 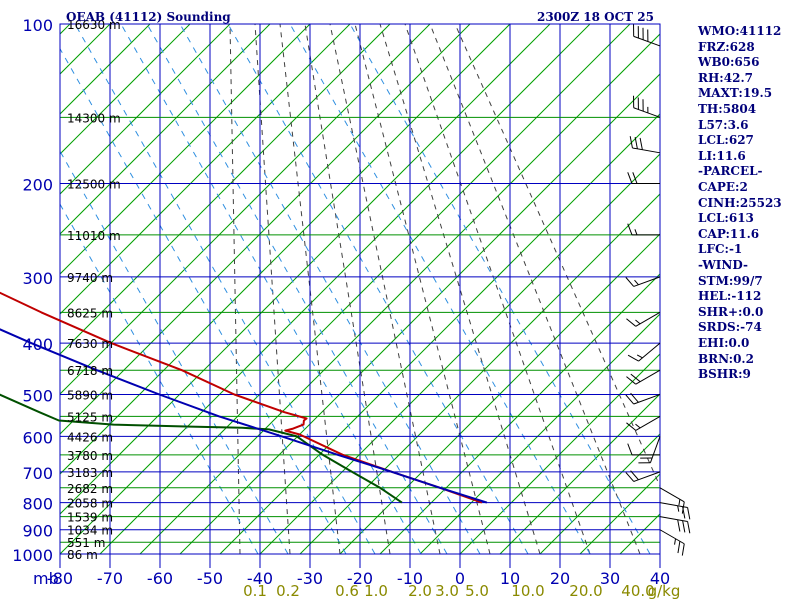 I want to click on pressure-tick-label: 1000, so click(x=32, y=555).